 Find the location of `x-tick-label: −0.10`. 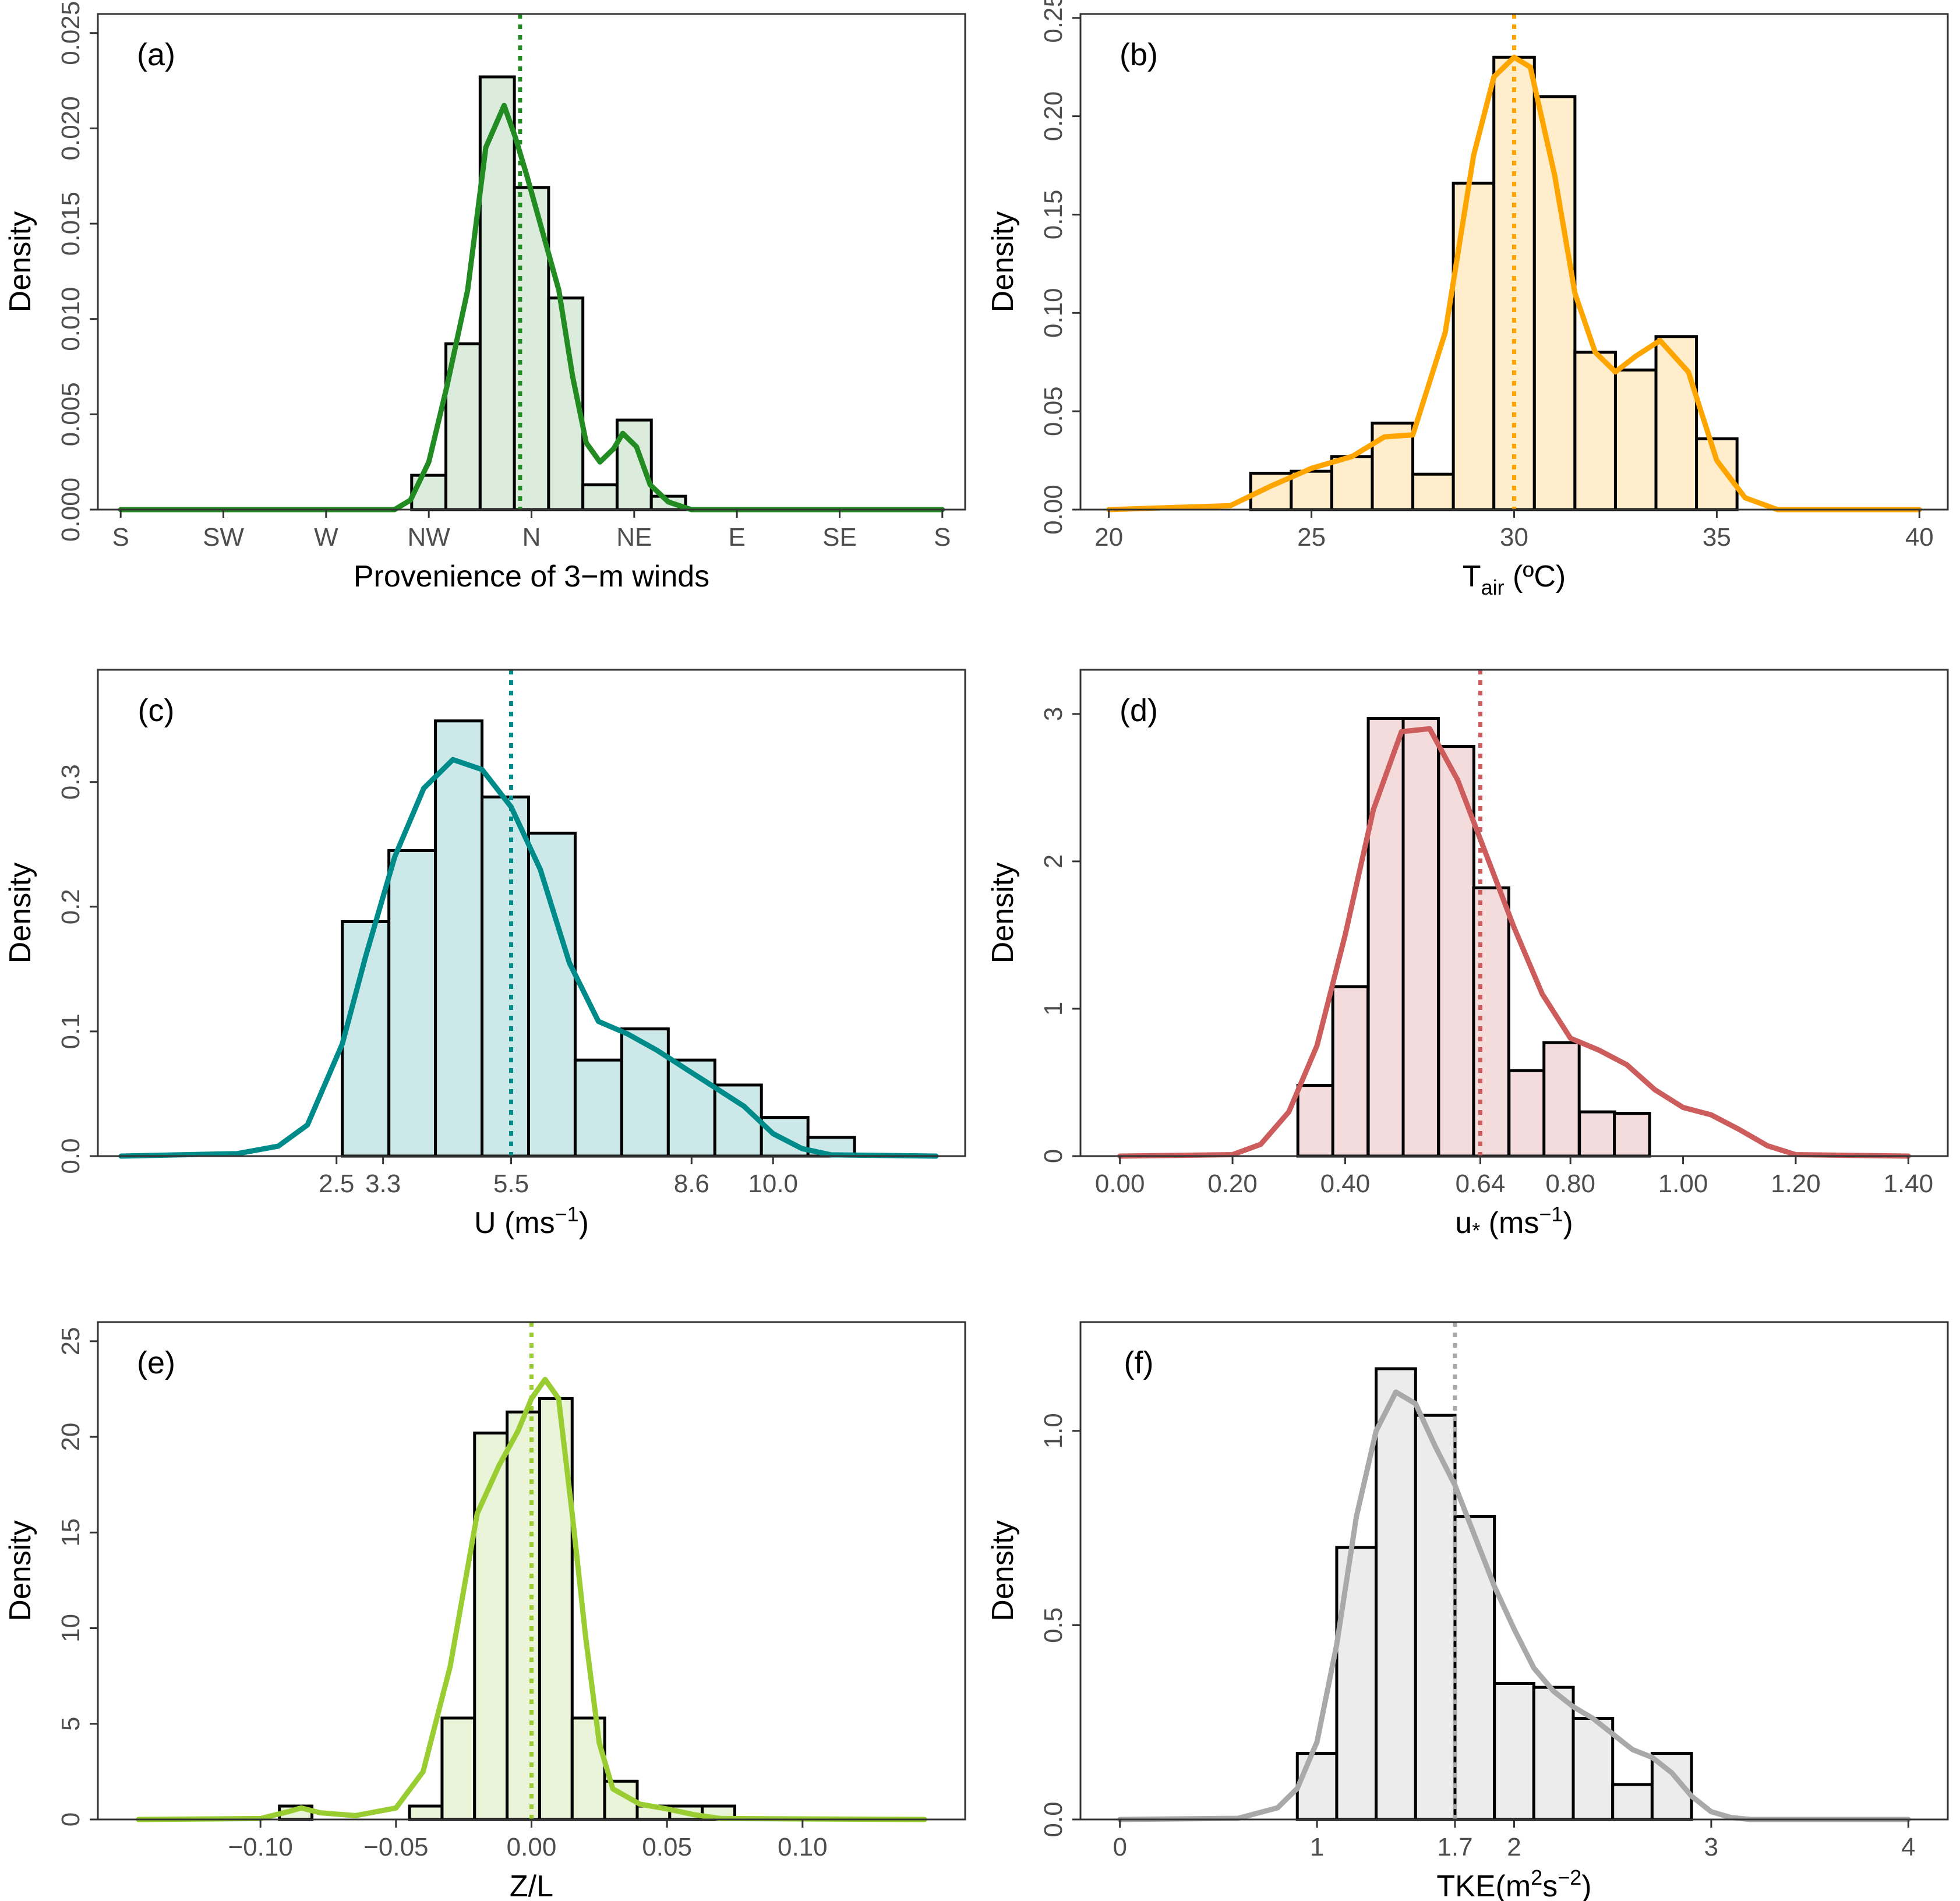

x-tick-label: −0.10 is located at coordinates (260, 1847).